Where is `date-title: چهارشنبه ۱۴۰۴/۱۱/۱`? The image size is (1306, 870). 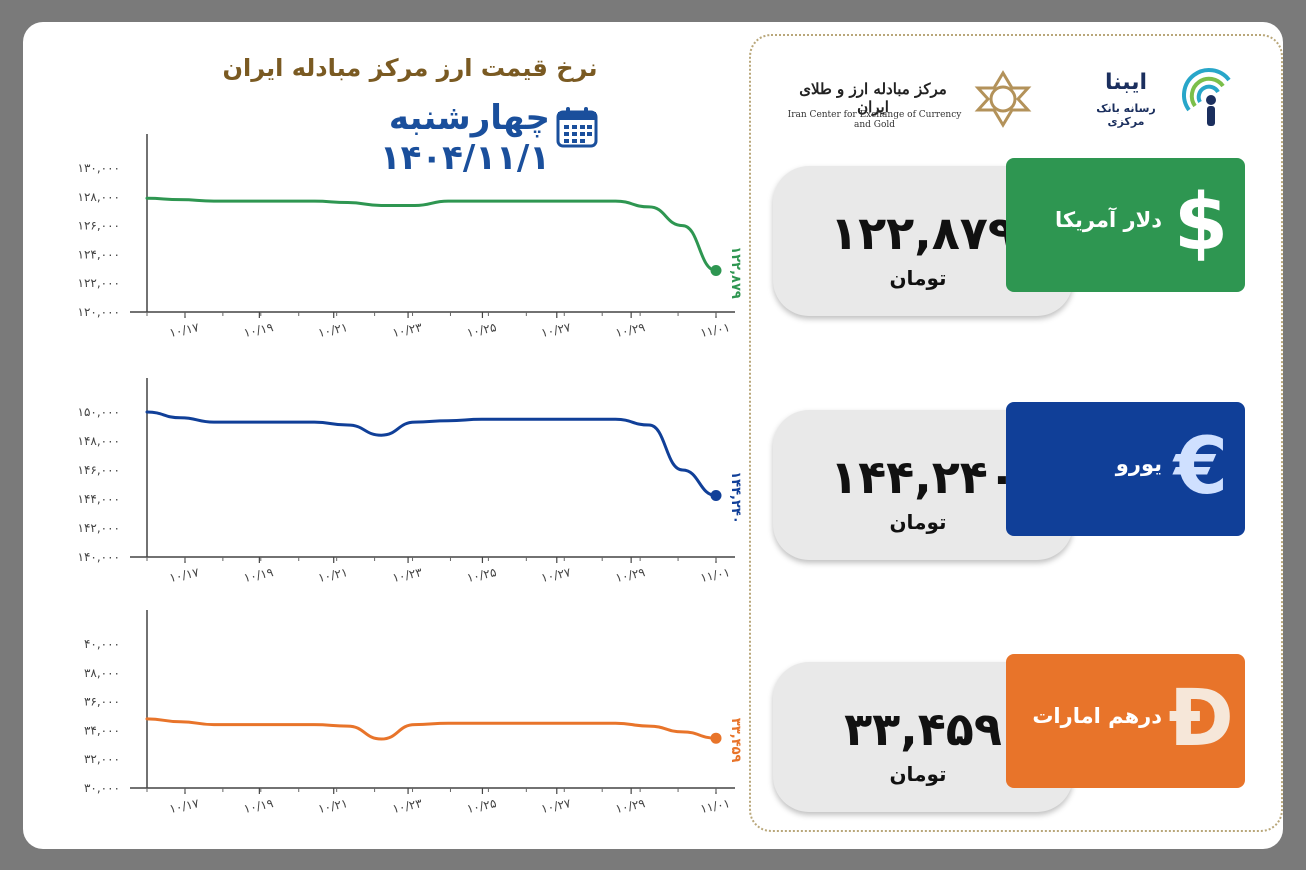
date-title: چهارشنبه ۱۴۰۴/۱۱/۱ is located at coordinates (464, 138).